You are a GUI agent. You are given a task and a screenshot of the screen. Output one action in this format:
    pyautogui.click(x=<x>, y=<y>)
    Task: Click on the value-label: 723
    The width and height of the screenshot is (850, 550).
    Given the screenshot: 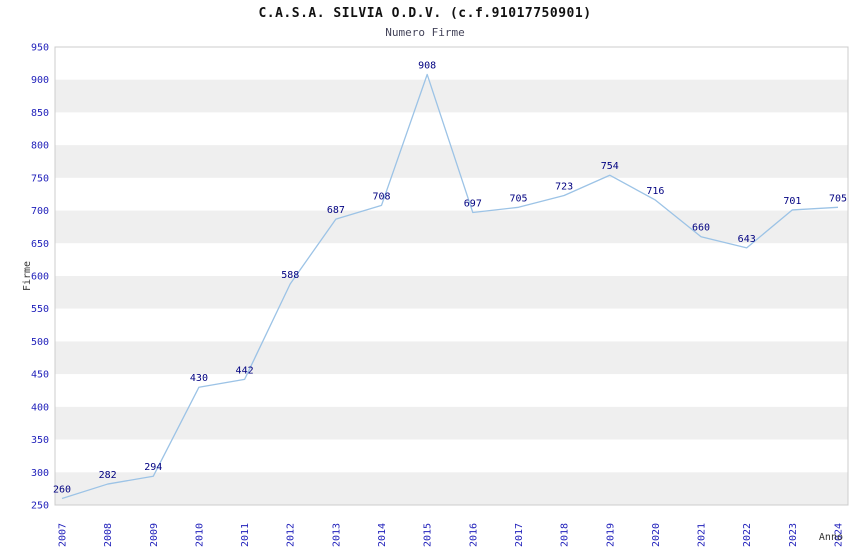 What is the action you would take?
    pyautogui.click(x=564, y=187)
    